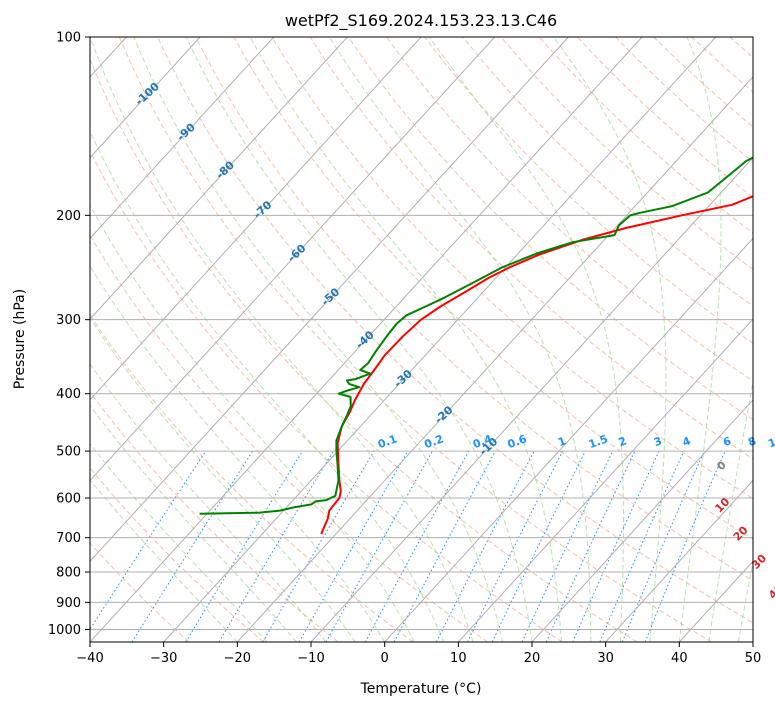 The image size is (775, 708). Describe the element at coordinates (421, 21) in the screenshot. I see `chart-title: wetPf2_S169.2024.153.23.13.C46` at that location.